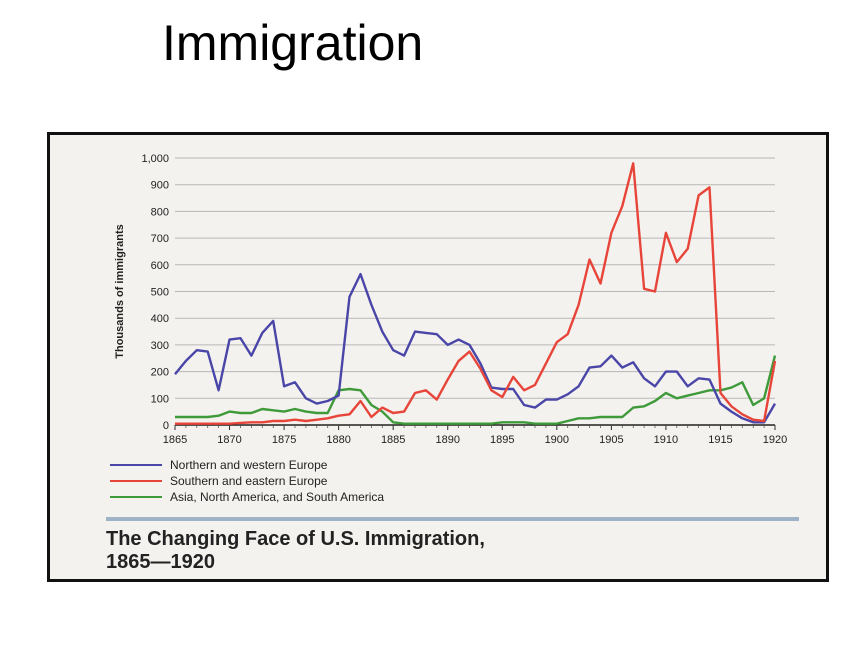 The height and width of the screenshot is (648, 864). What do you see at coordinates (160, 239) in the screenshot?
I see `y-tick-label: 700` at bounding box center [160, 239].